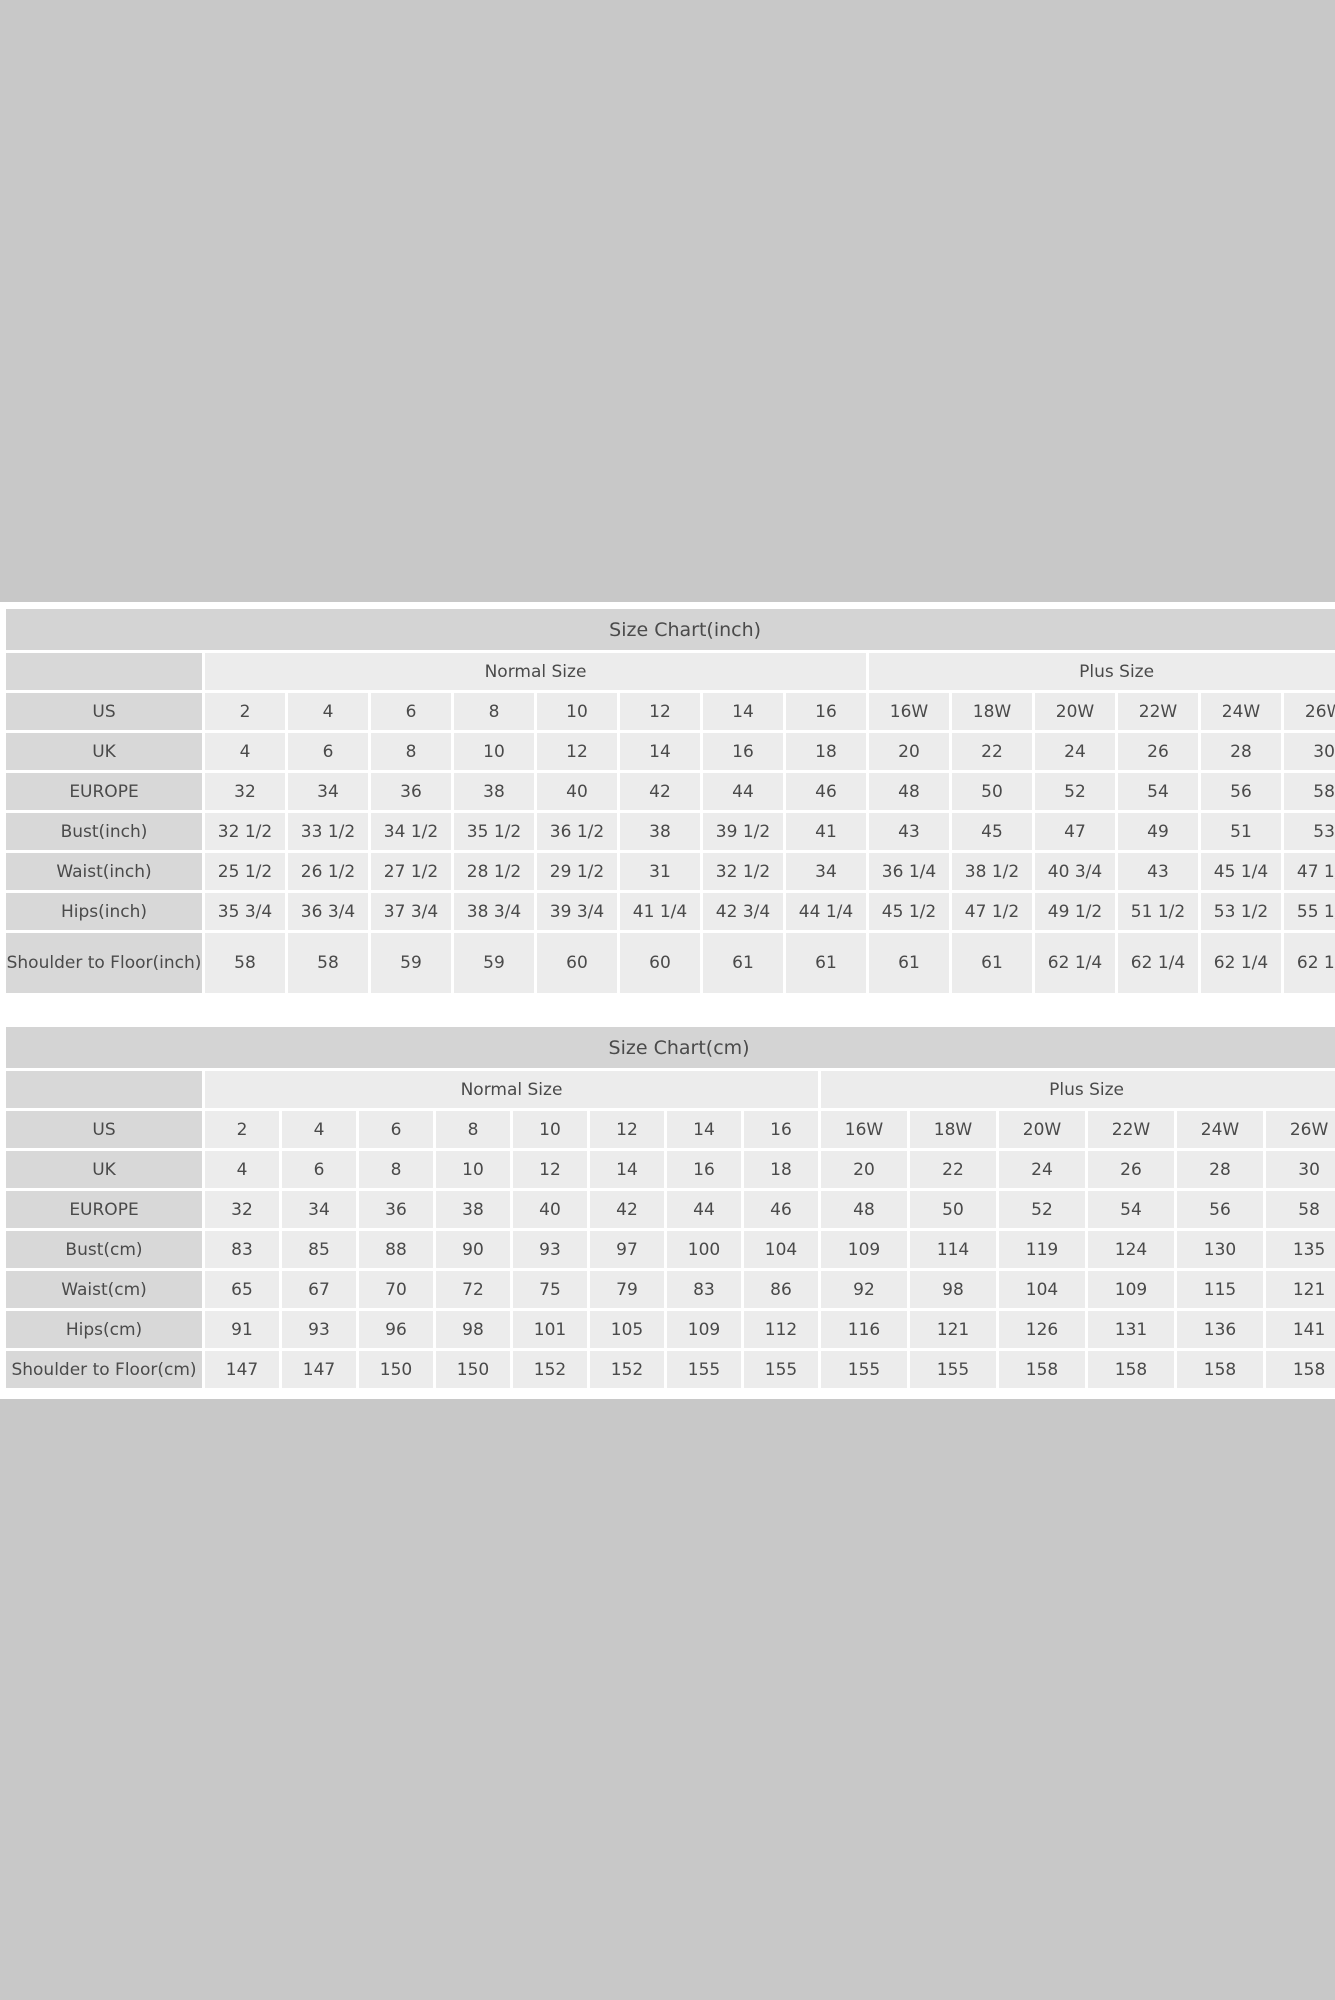 The height and width of the screenshot is (2000, 1335). I want to click on table-cell: 45 1/4, so click(1241, 871).